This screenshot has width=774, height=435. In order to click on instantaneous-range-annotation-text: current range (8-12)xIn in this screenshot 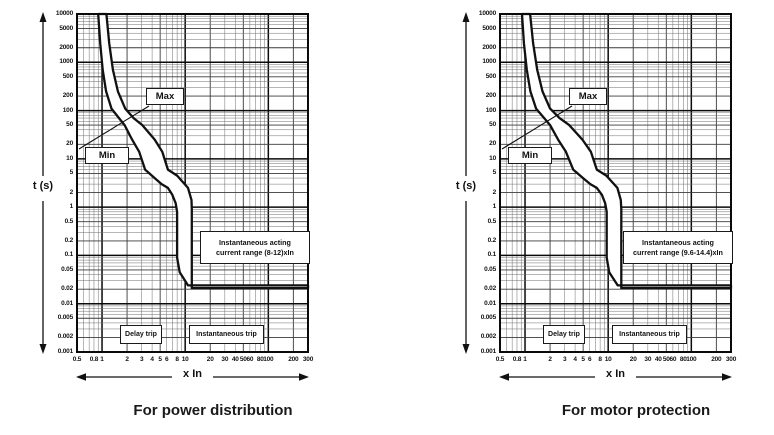, I will do `click(255, 252)`.